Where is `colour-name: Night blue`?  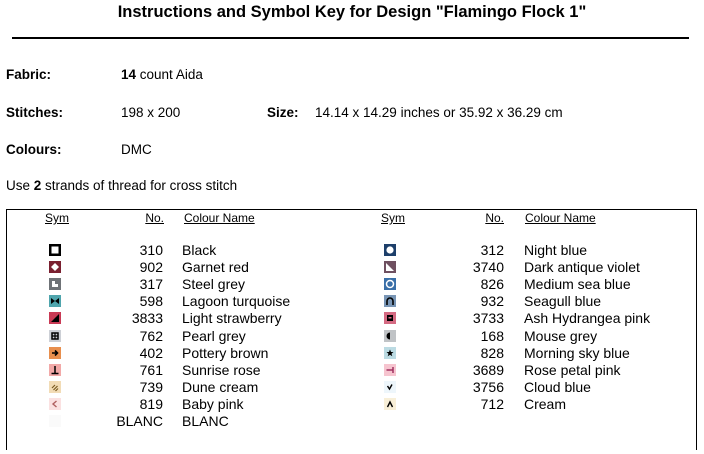
colour-name: Night blue is located at coordinates (556, 250).